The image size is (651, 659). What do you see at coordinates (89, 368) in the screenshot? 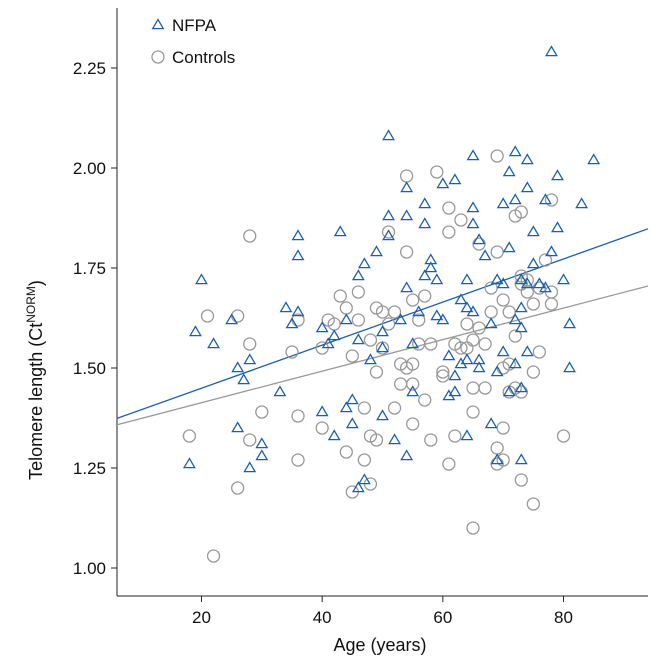
I see `y-tick-label: 1.50` at bounding box center [89, 368].